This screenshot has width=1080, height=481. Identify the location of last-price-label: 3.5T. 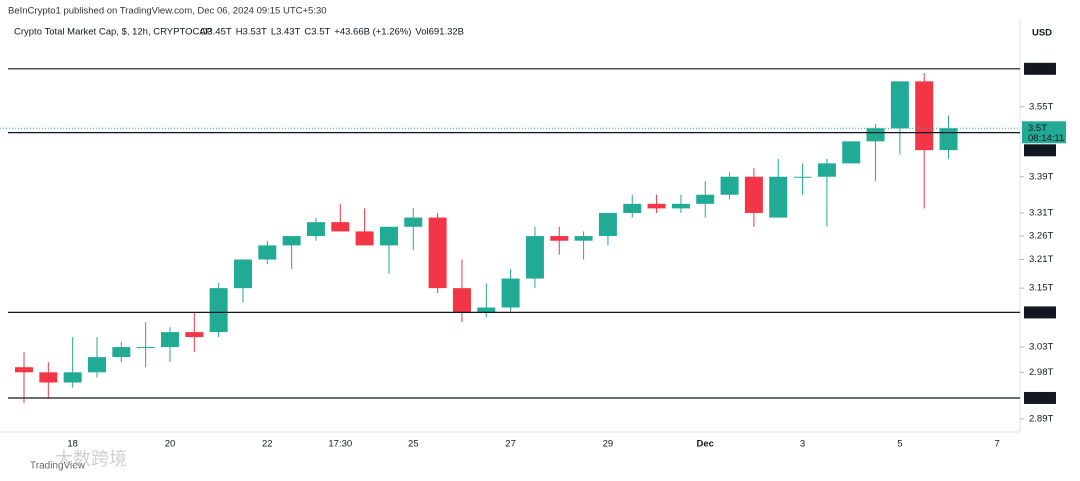
(1037, 128).